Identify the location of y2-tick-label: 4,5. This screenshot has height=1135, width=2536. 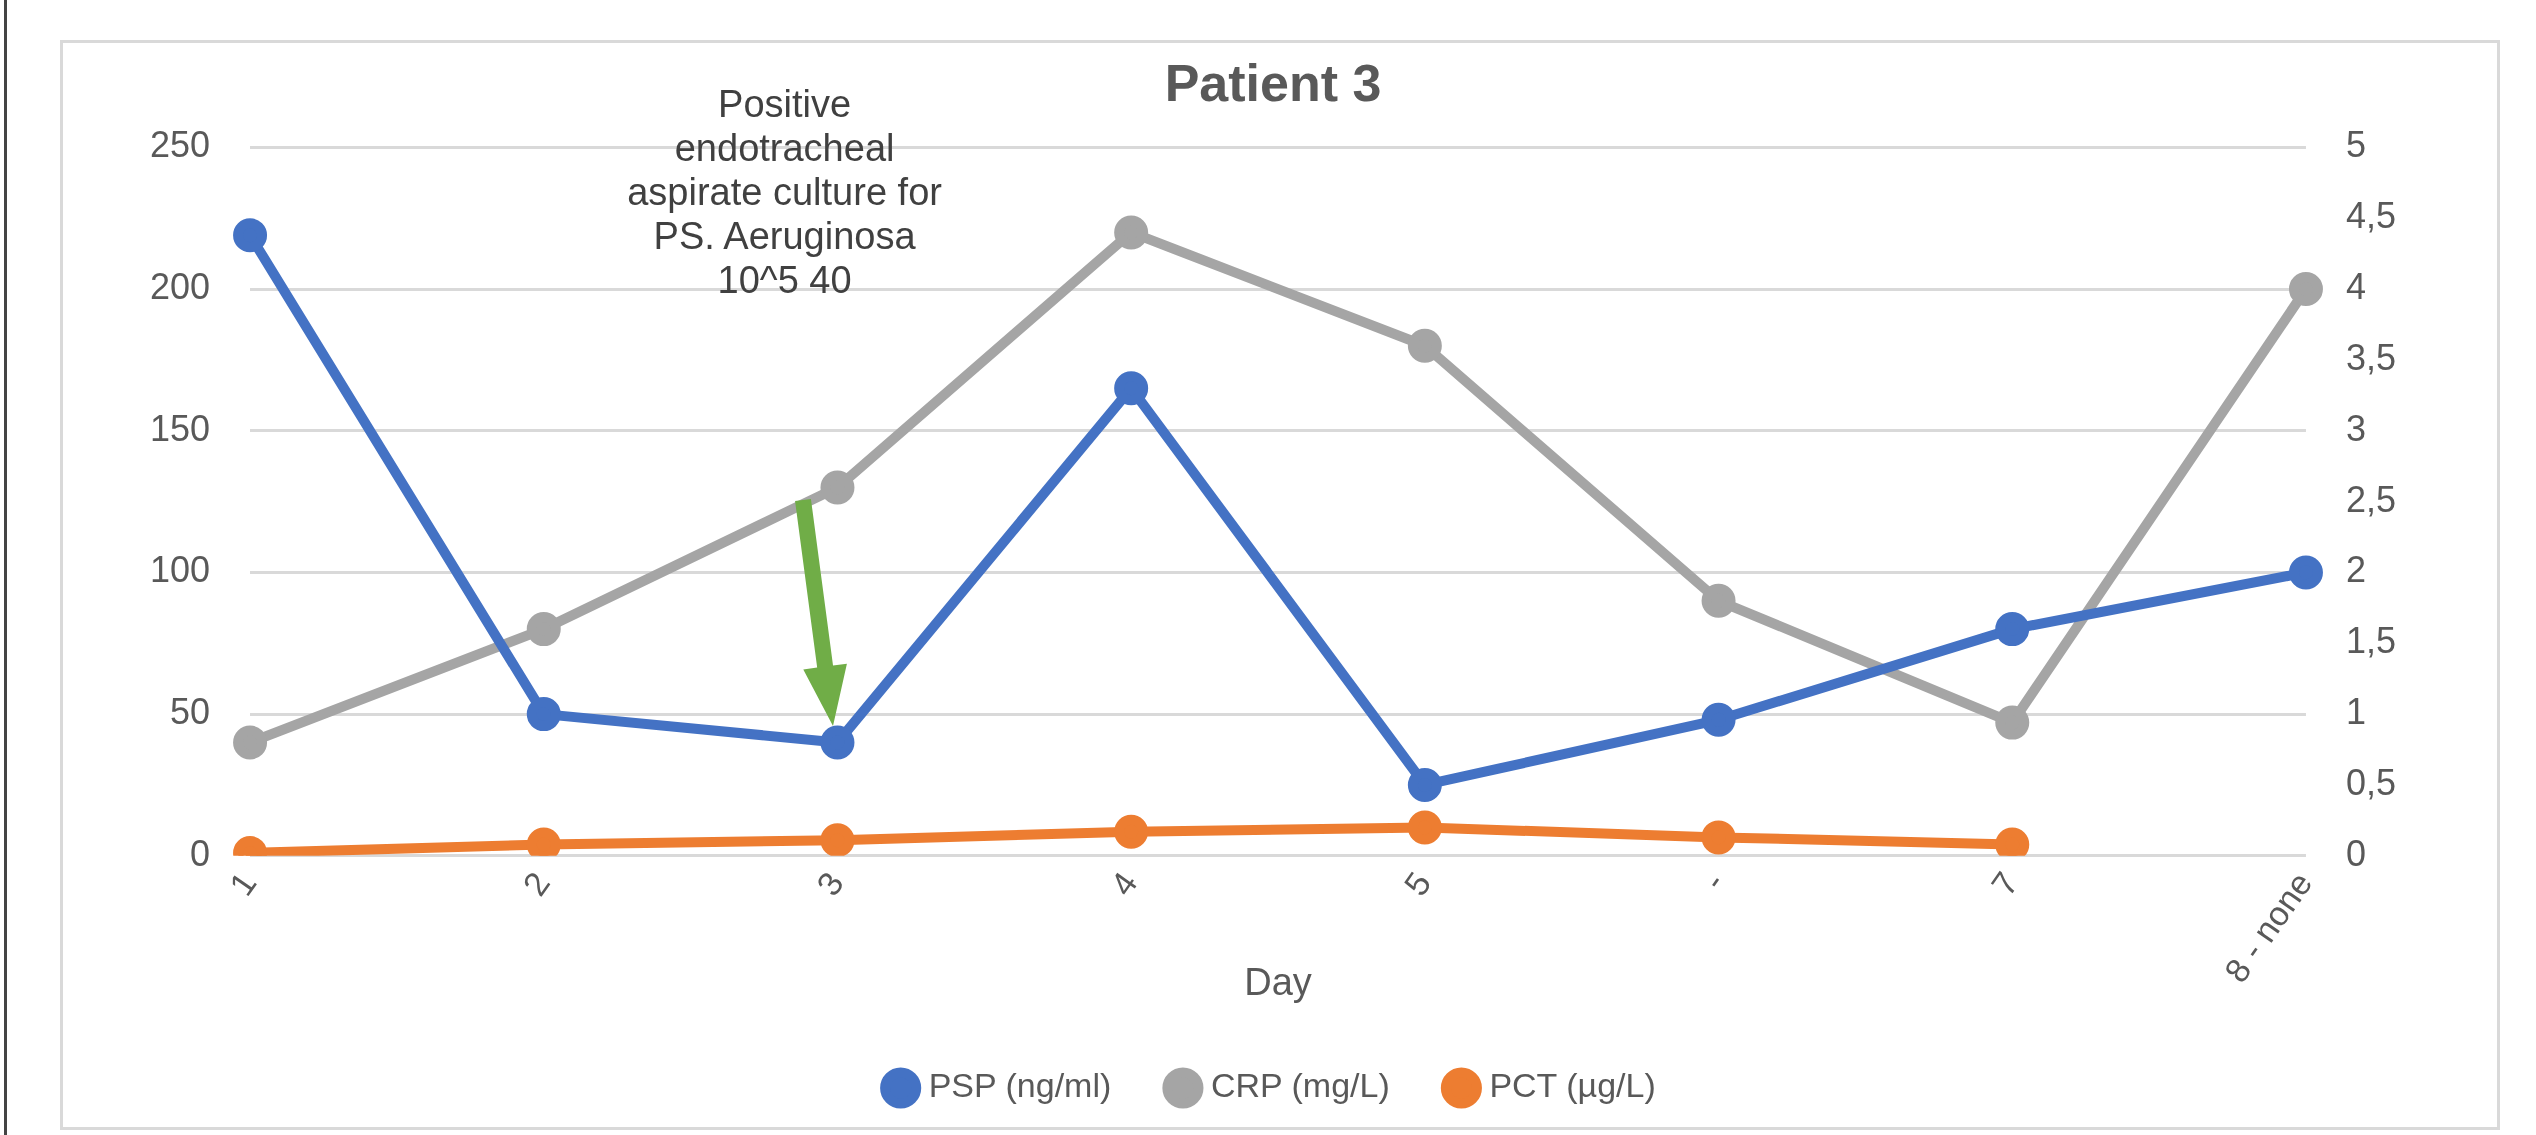
(2370, 216).